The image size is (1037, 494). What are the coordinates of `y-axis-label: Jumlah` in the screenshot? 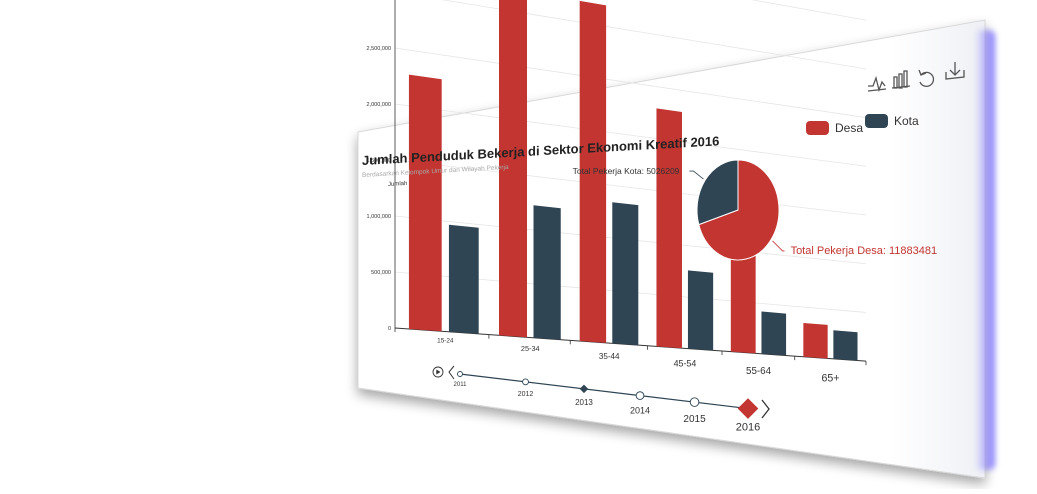 It's located at (397, 184).